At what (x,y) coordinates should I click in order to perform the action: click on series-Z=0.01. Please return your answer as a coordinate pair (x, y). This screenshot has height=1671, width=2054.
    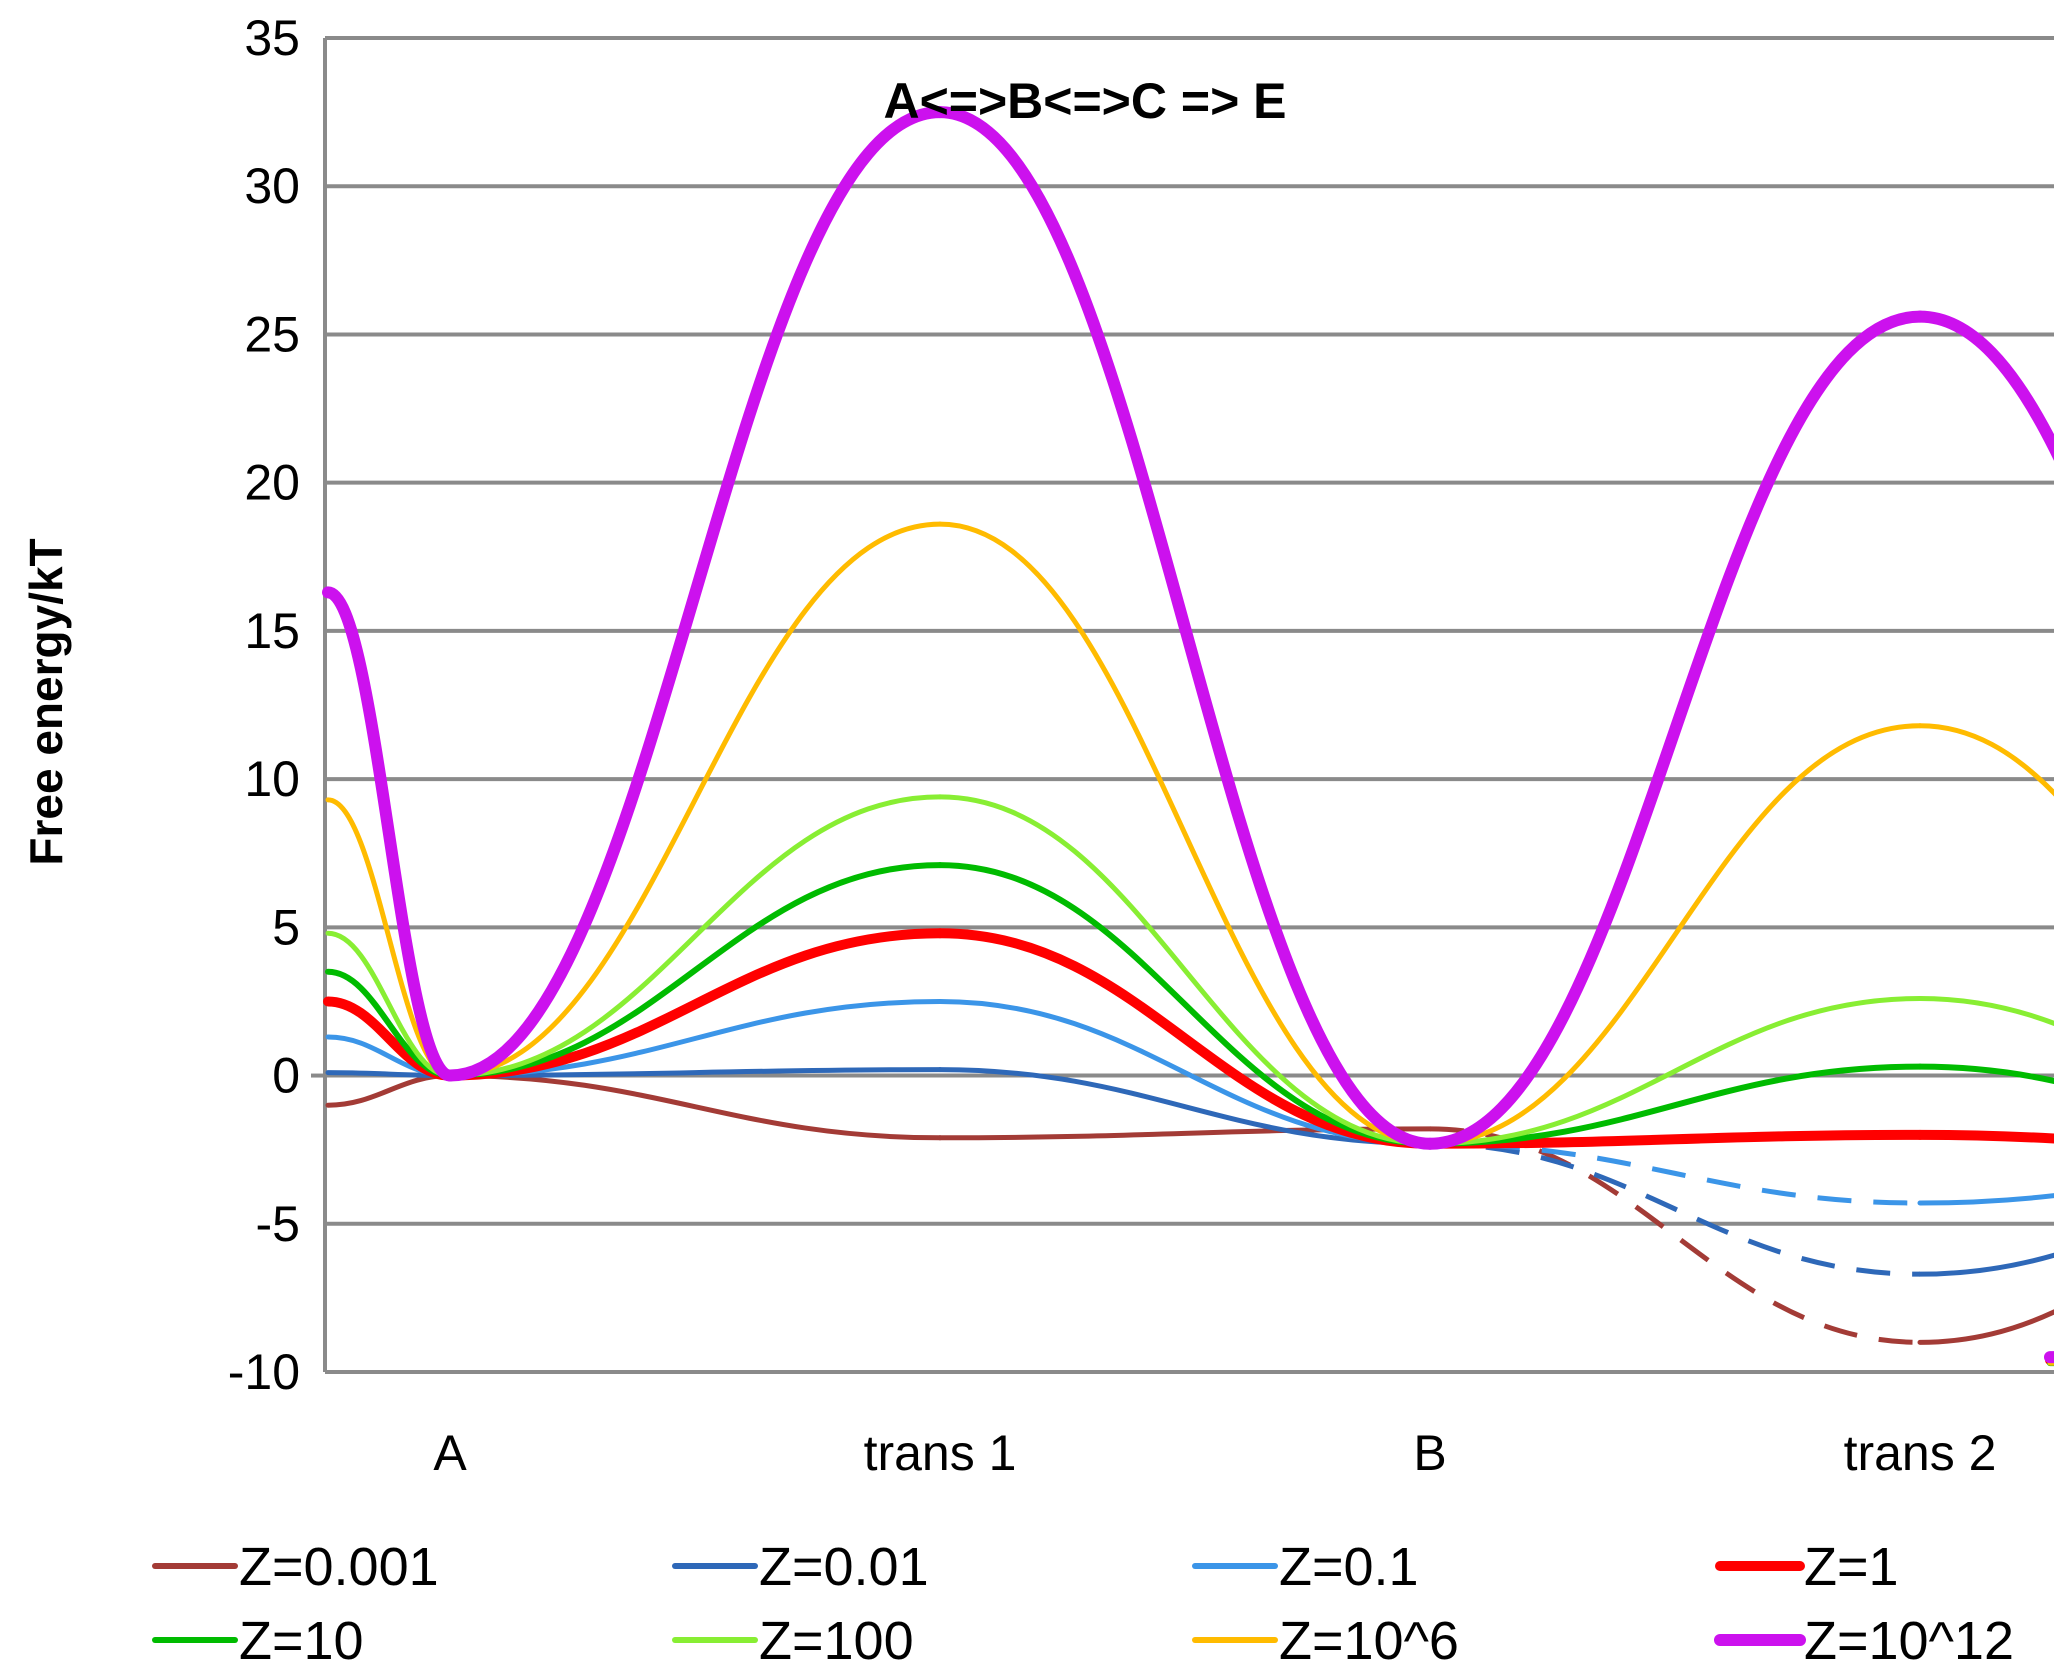
    Looking at the image, I should click on (1189, 1215).